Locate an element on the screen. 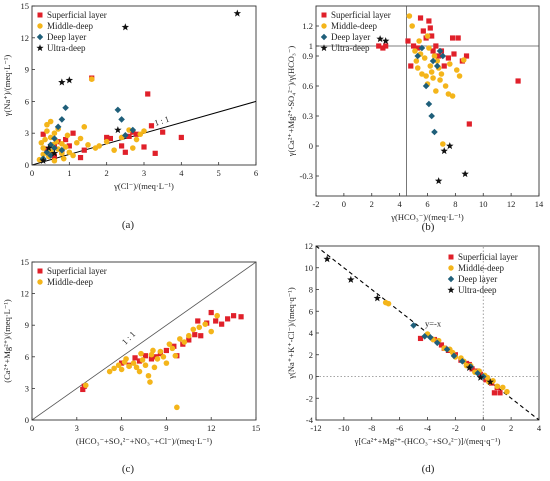  y-tick-label: 1.2 is located at coordinates (307, 26).